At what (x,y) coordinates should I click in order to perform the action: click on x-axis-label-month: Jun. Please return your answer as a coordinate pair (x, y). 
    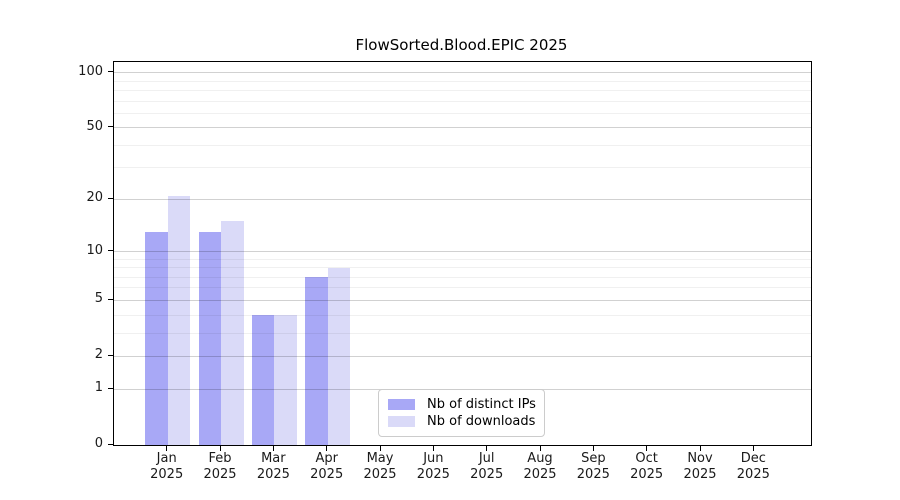
    Looking at the image, I should click on (433, 458).